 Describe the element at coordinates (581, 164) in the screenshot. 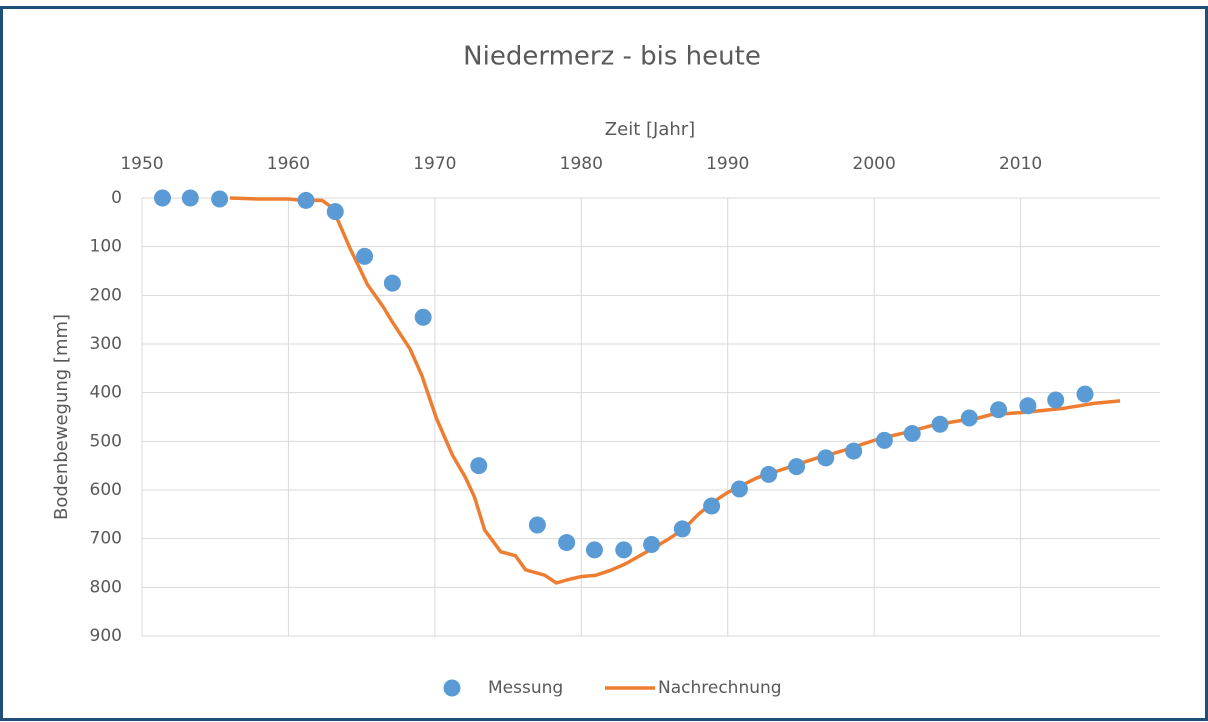

I see `x-tick-label: 1980` at that location.